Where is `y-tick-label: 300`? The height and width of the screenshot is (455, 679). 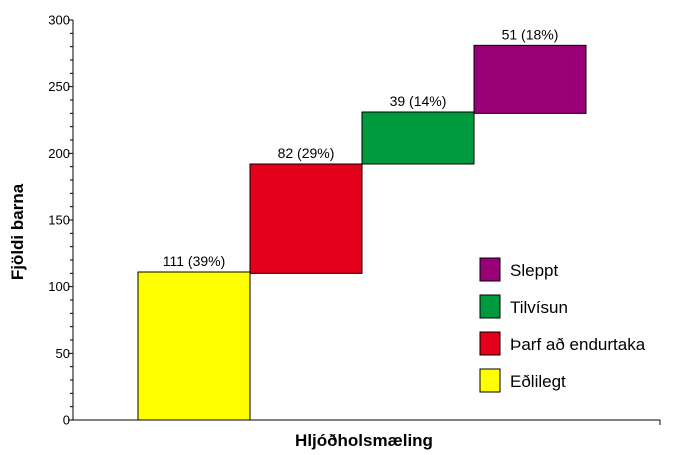 y-tick-label: 300 is located at coordinates (59, 20).